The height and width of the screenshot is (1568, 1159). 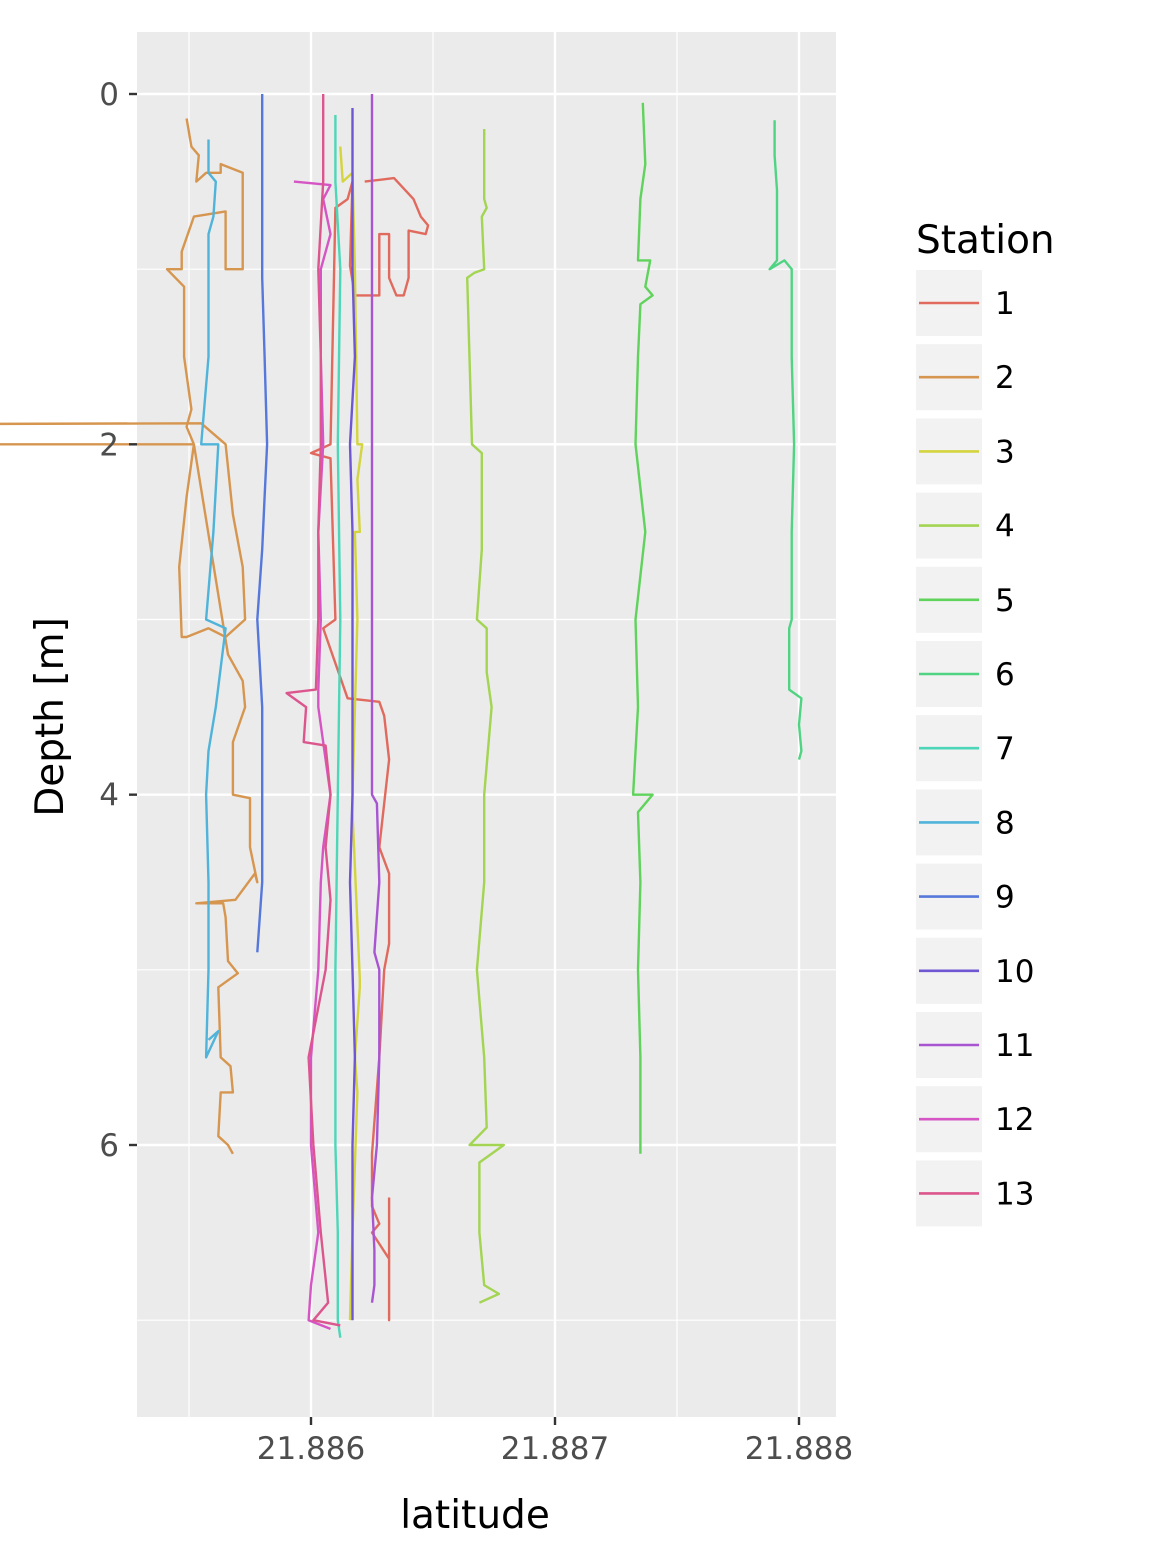 What do you see at coordinates (985, 240) in the screenshot?
I see `legend-title: Station` at bounding box center [985, 240].